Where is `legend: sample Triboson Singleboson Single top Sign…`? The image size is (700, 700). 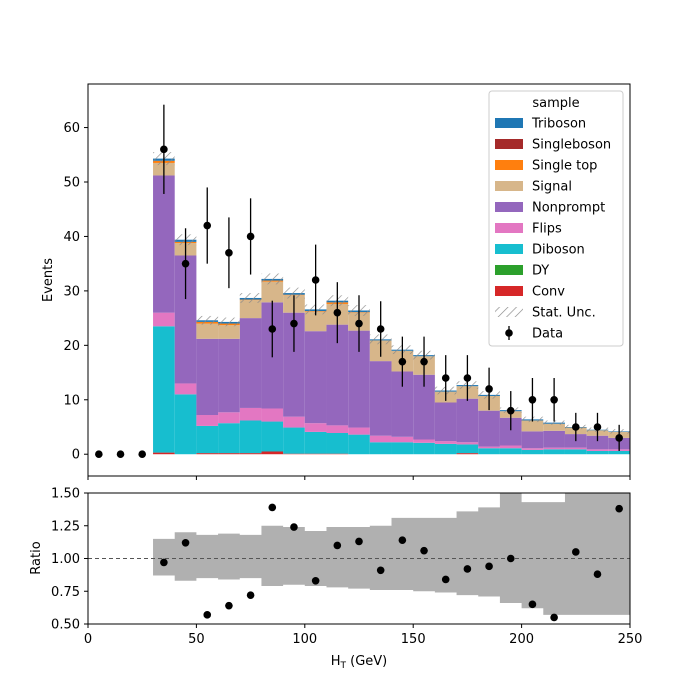
legend: sample Triboson Singleboson Single top Sign… is located at coordinates (556, 218).